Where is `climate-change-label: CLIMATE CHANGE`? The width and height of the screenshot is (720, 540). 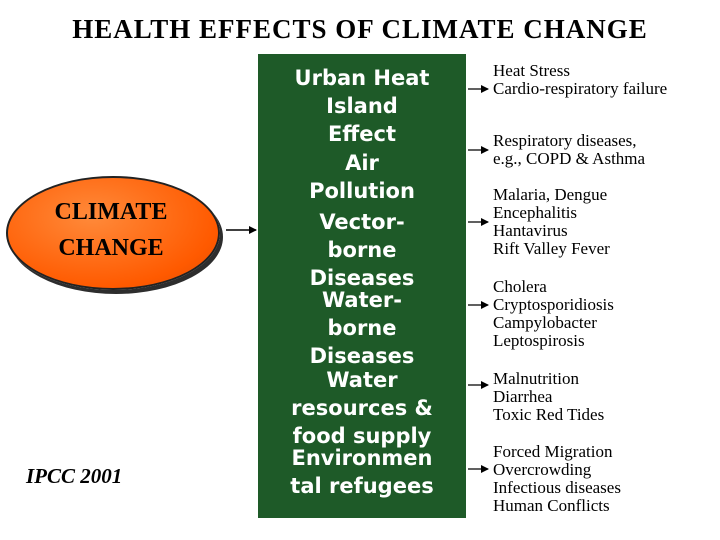 climate-change-label: CLIMATE CHANGE is located at coordinates (111, 230).